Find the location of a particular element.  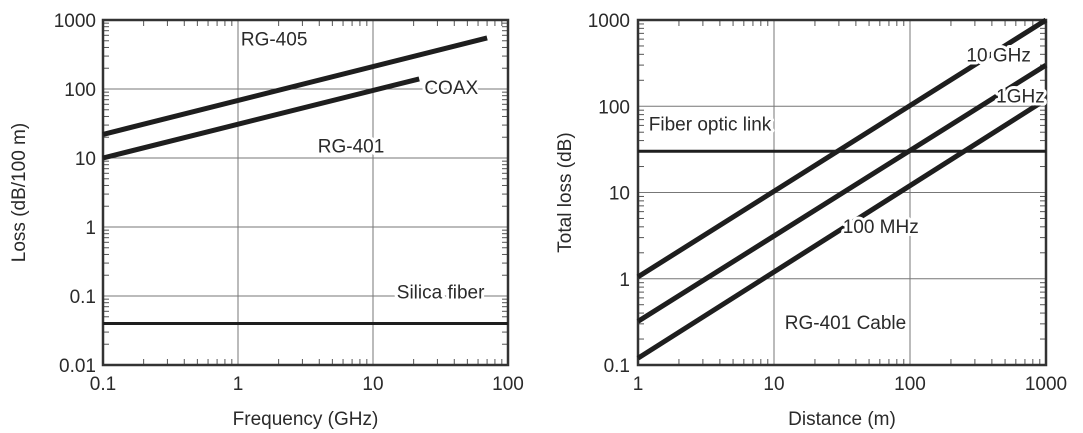

x-tick-label: 0.1 is located at coordinates (103, 384).